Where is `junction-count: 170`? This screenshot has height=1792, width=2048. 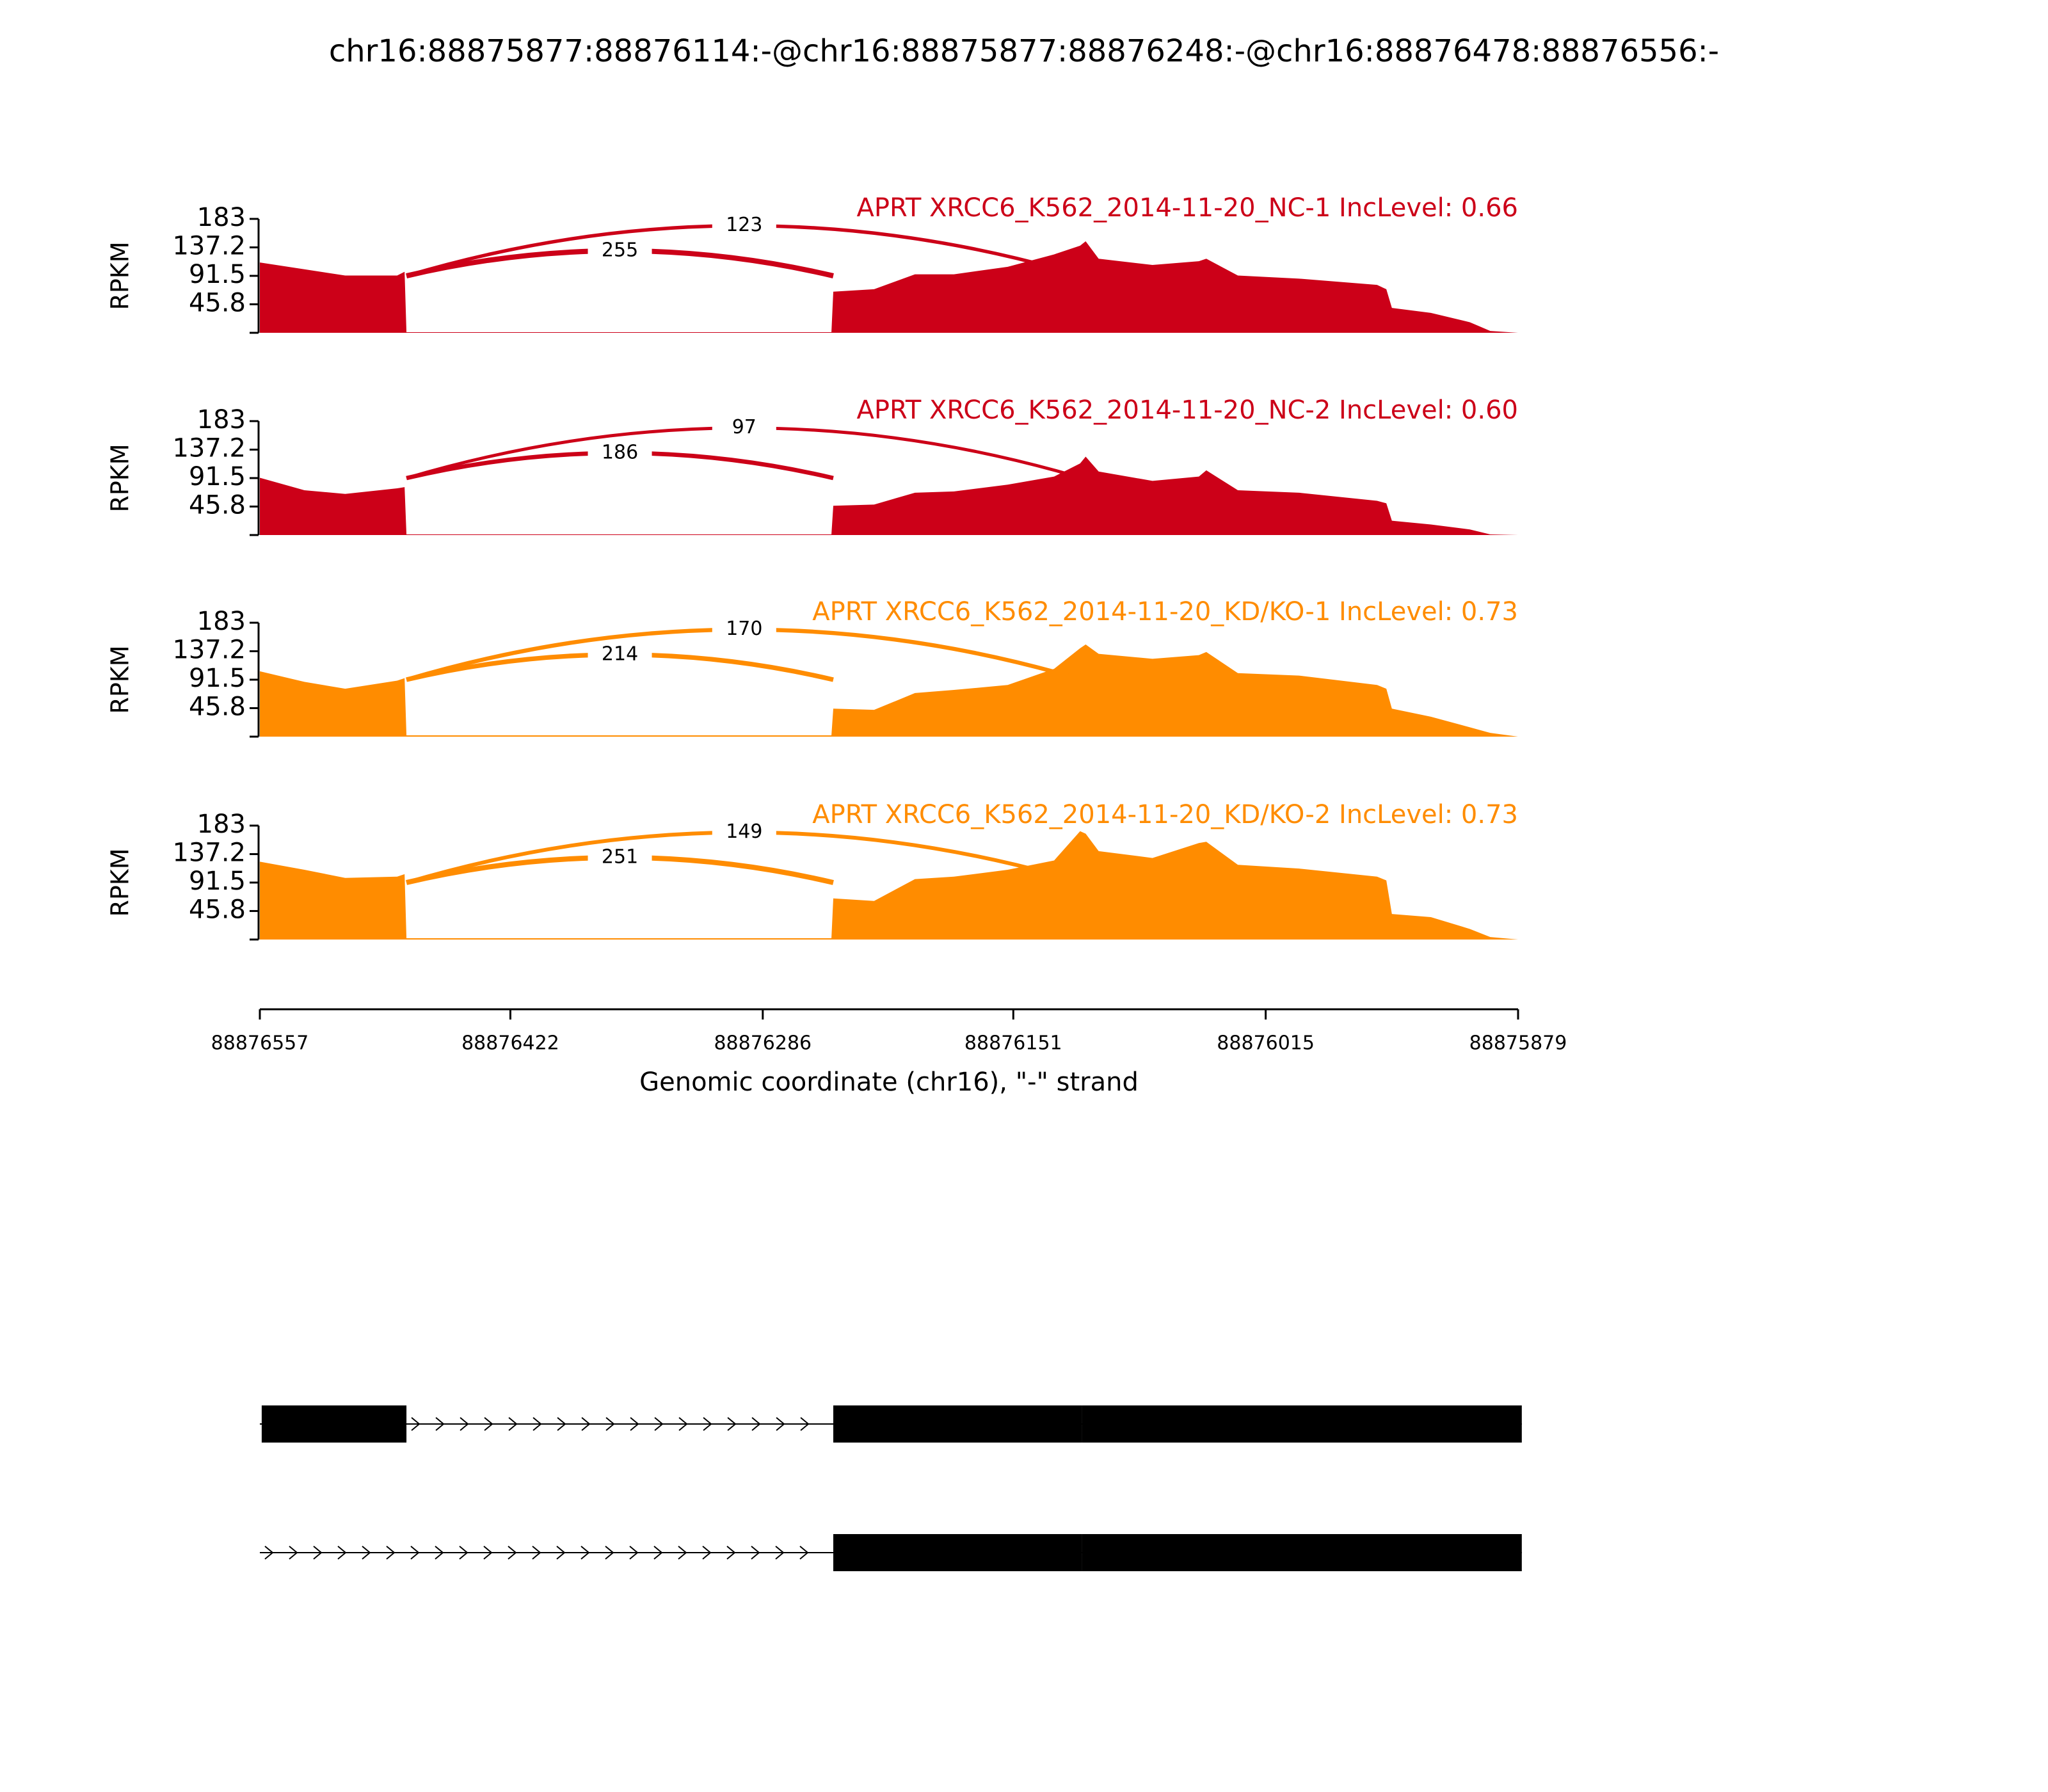
junction-count: 170 is located at coordinates (744, 629).